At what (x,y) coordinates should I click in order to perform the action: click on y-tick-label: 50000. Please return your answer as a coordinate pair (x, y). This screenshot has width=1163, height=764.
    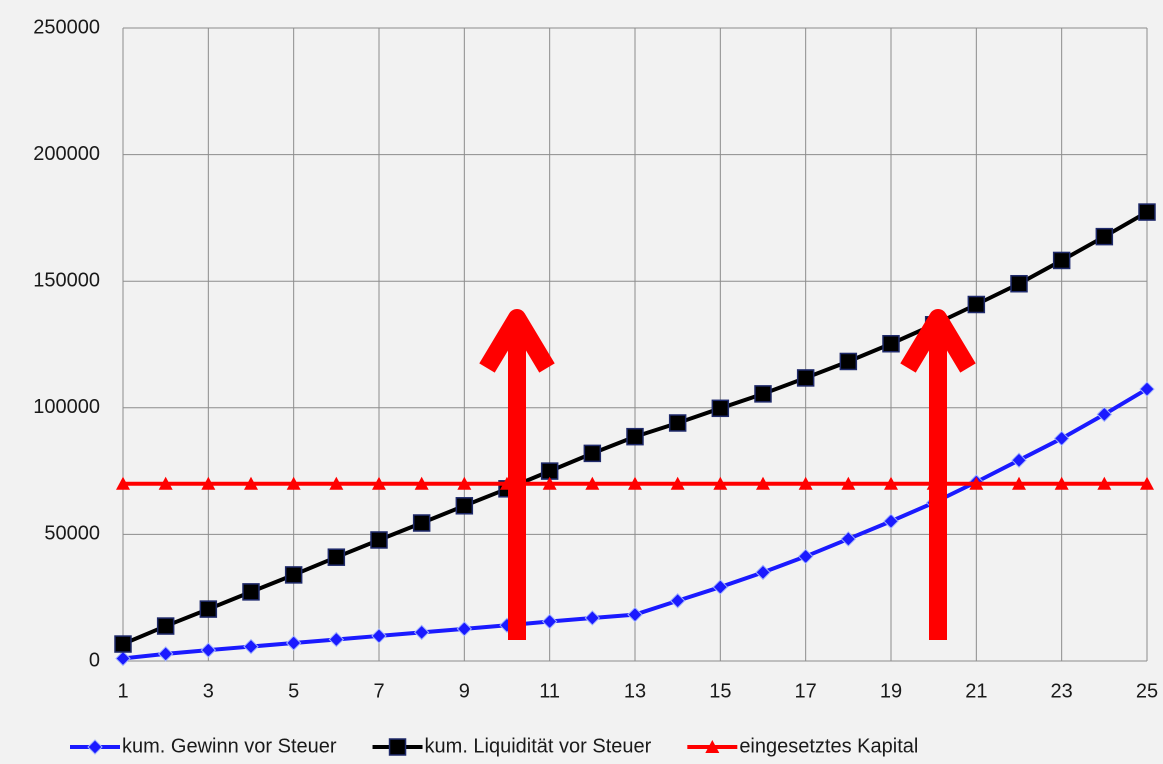
    Looking at the image, I should click on (72, 534).